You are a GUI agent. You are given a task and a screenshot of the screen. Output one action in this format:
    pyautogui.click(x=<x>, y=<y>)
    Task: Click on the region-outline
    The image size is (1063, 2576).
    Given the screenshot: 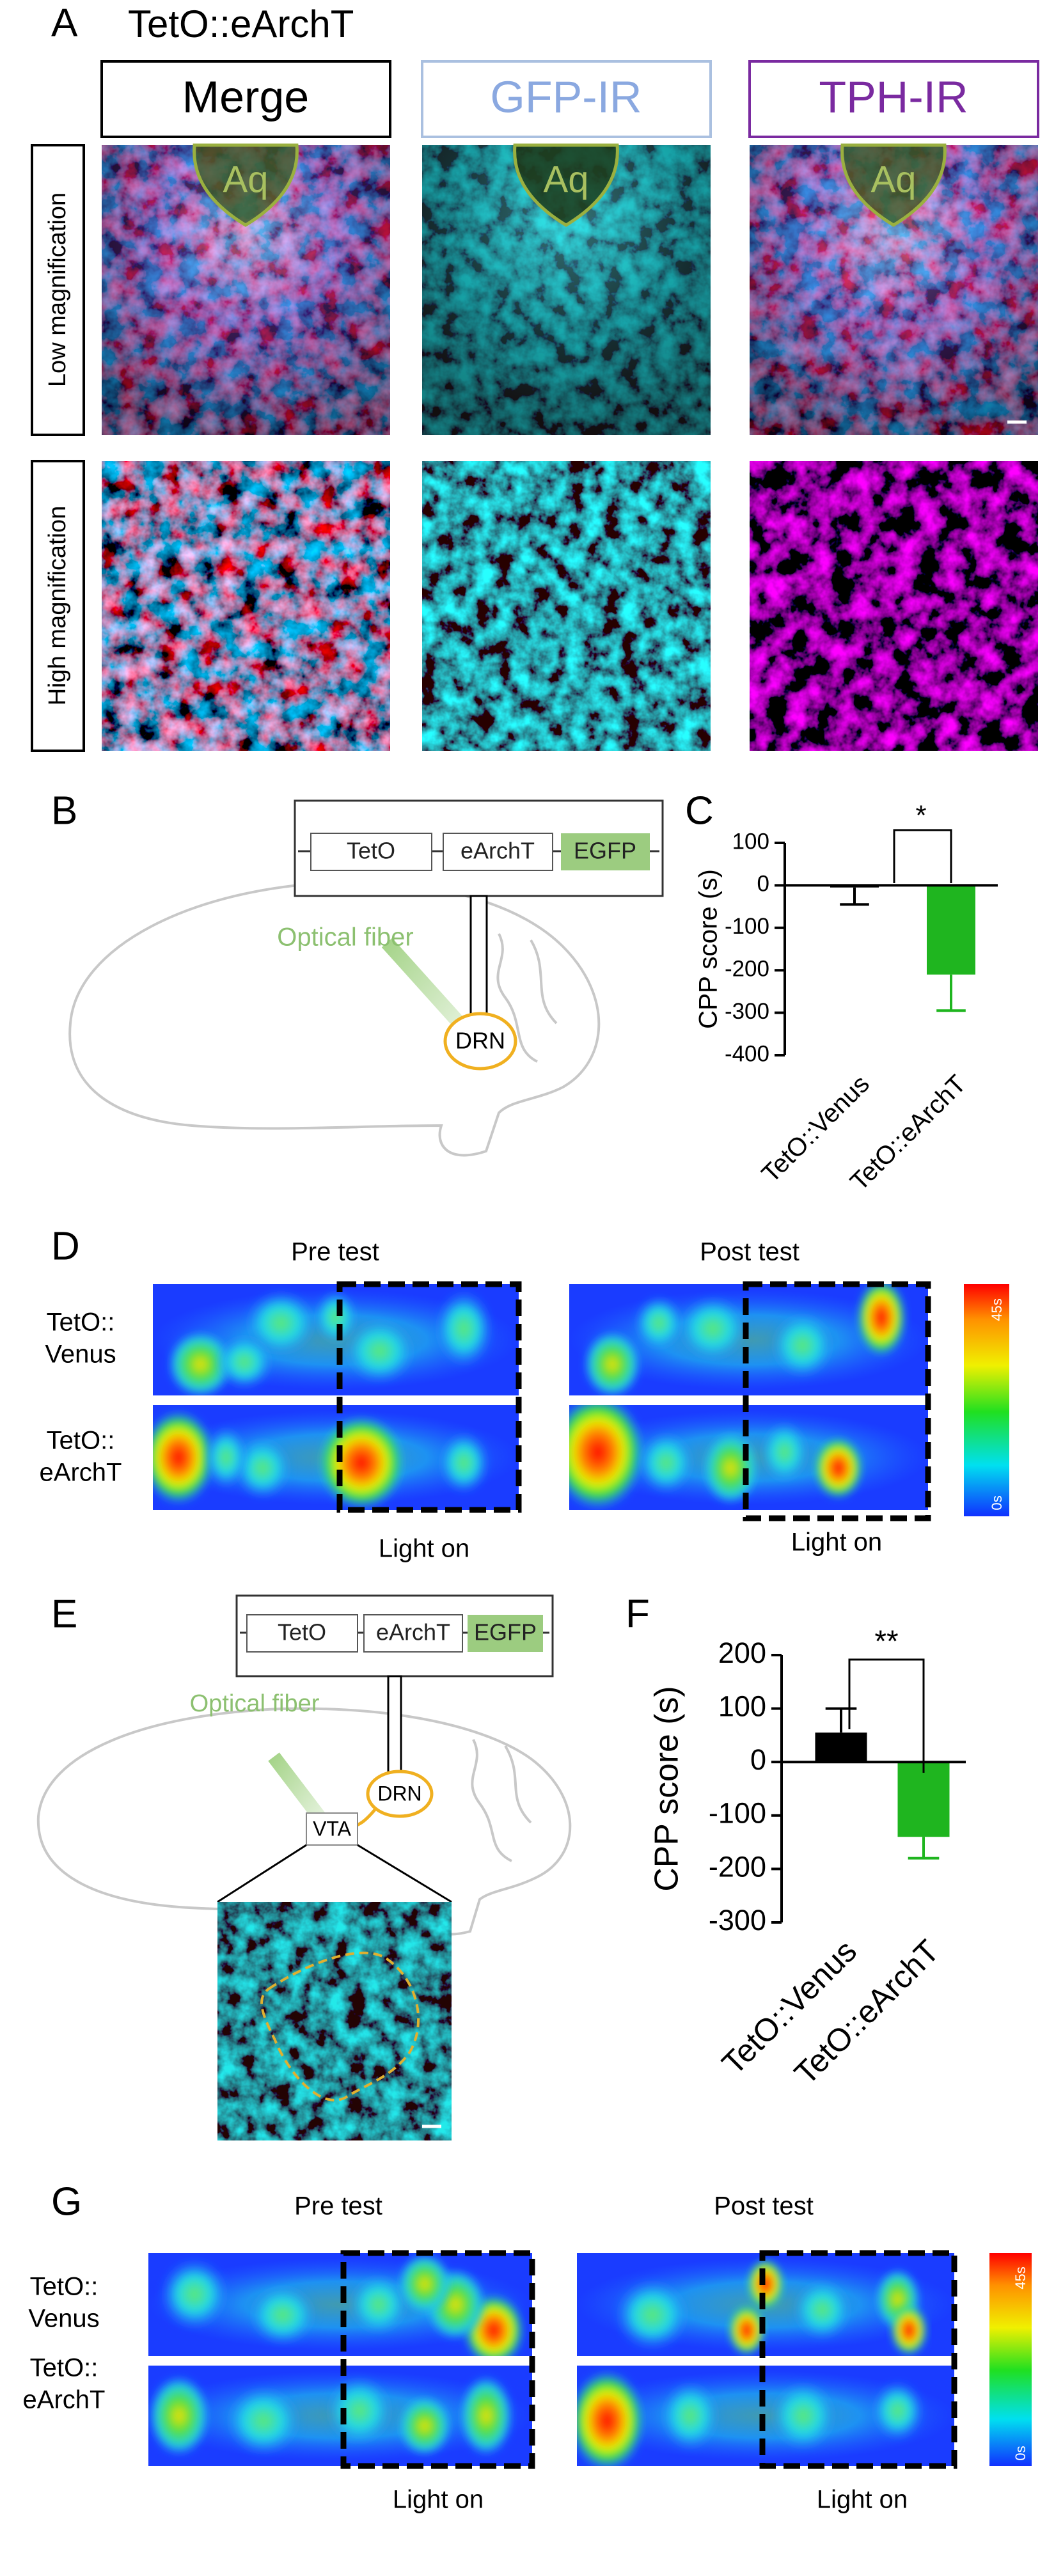 What is the action you would take?
    pyautogui.click(x=400, y=1794)
    